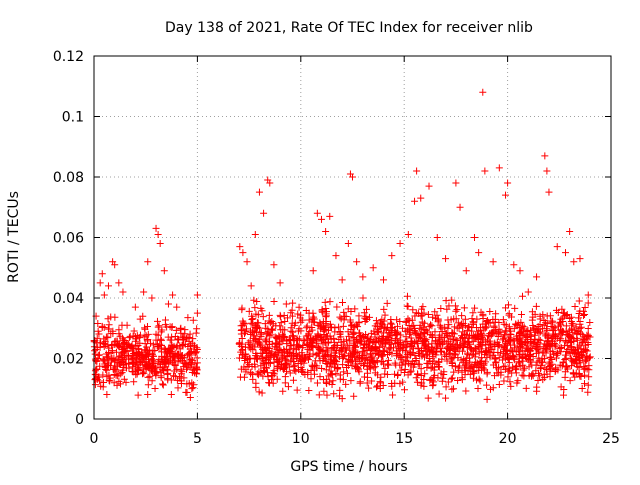 The width and height of the screenshot is (640, 485). What do you see at coordinates (301, 439) in the screenshot?
I see `x-tick-label: 10` at bounding box center [301, 439].